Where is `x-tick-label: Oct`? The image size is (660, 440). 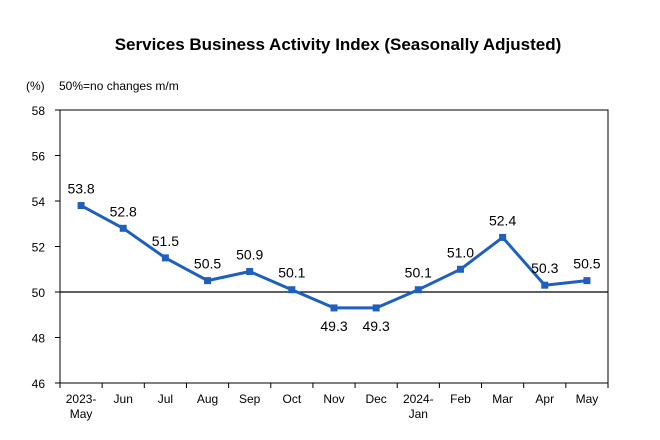
x-tick-label: Oct is located at coordinates (292, 399).